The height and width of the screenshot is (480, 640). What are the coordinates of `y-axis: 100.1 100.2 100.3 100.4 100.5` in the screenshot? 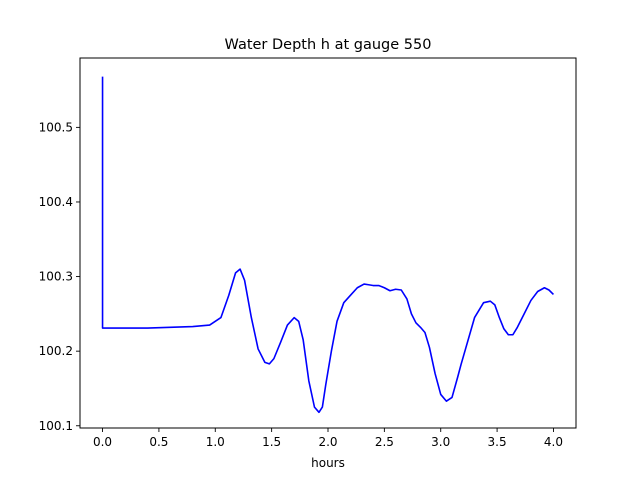 It's located at (59, 276).